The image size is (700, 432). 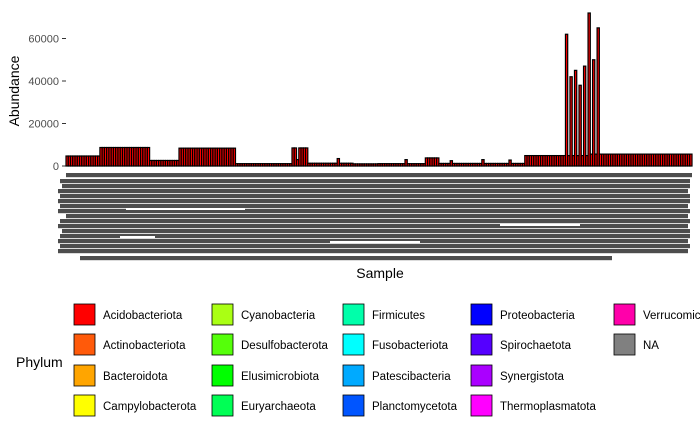 I want to click on y-tick-label: 0, so click(x=56, y=167).